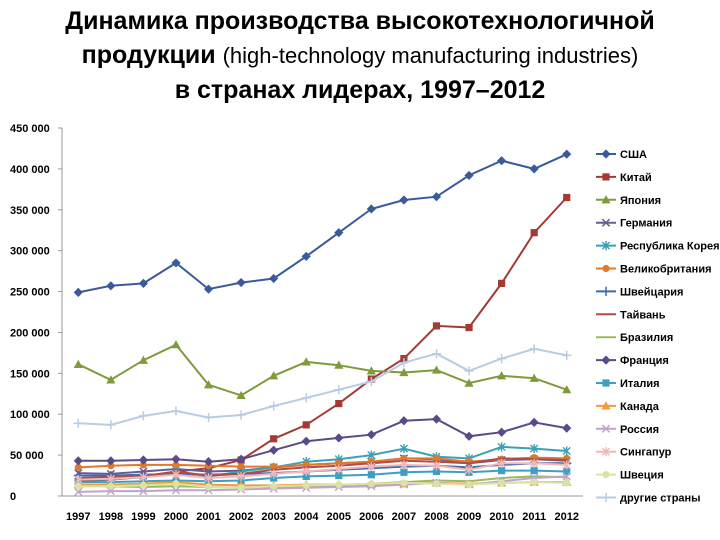 The width and height of the screenshot is (720, 540). I want to click on legend-marker-другие-страны, so click(606, 497).